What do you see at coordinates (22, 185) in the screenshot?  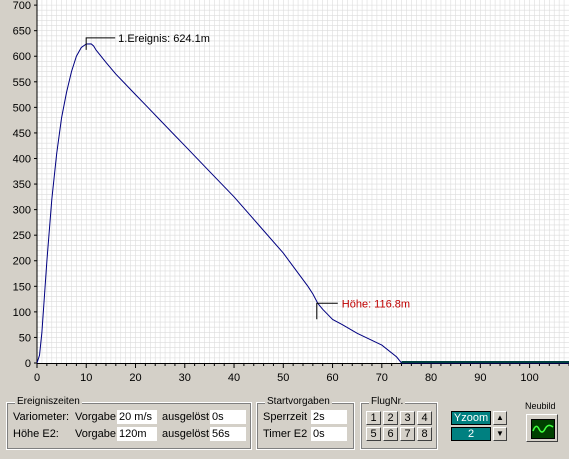 I see `y-tick-label: 350` at bounding box center [22, 185].